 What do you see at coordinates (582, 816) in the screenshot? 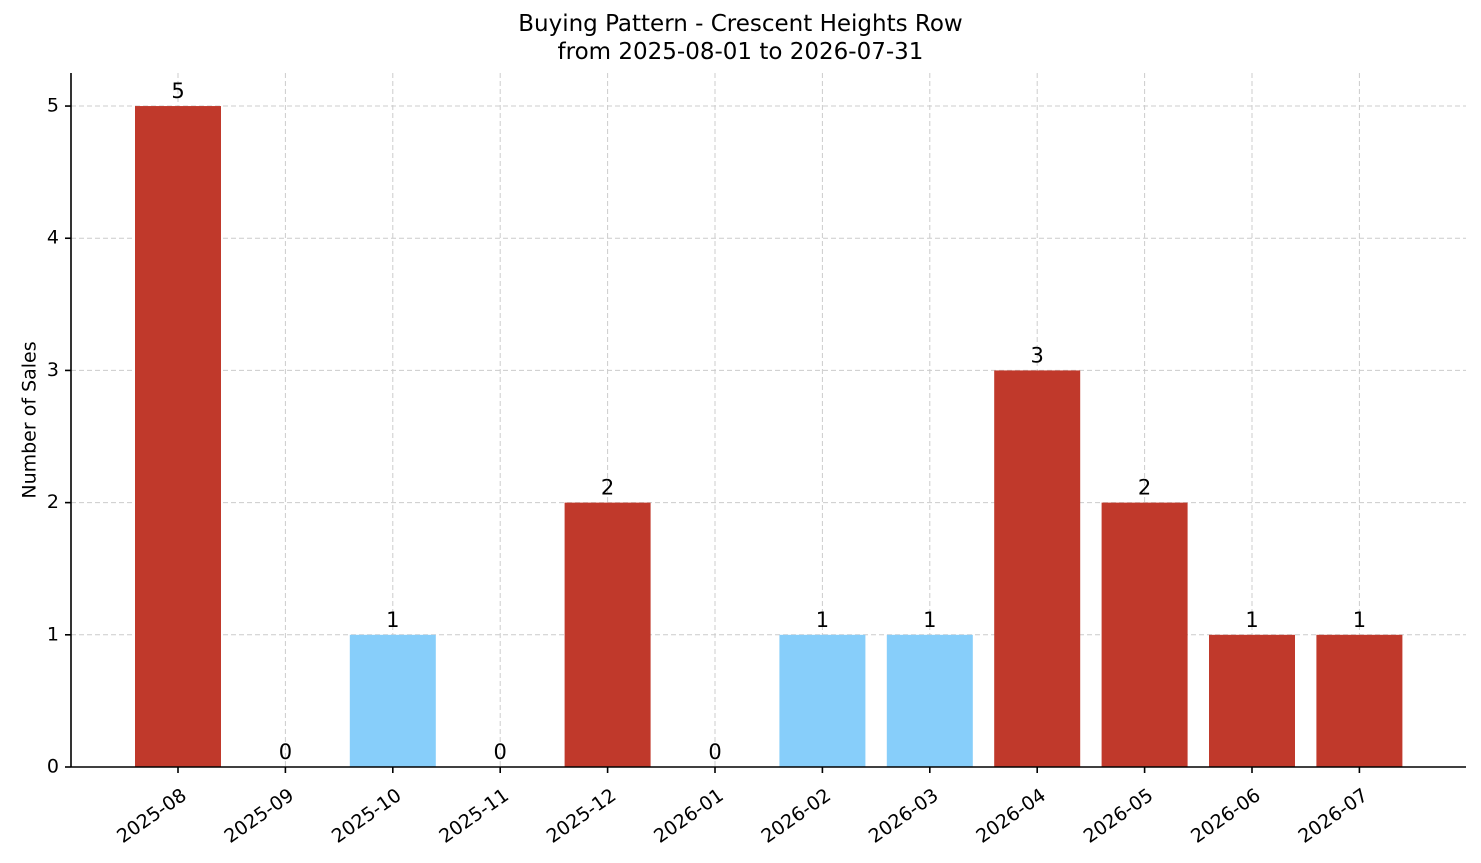
I see `x-tick-label: 2025-12` at bounding box center [582, 816].